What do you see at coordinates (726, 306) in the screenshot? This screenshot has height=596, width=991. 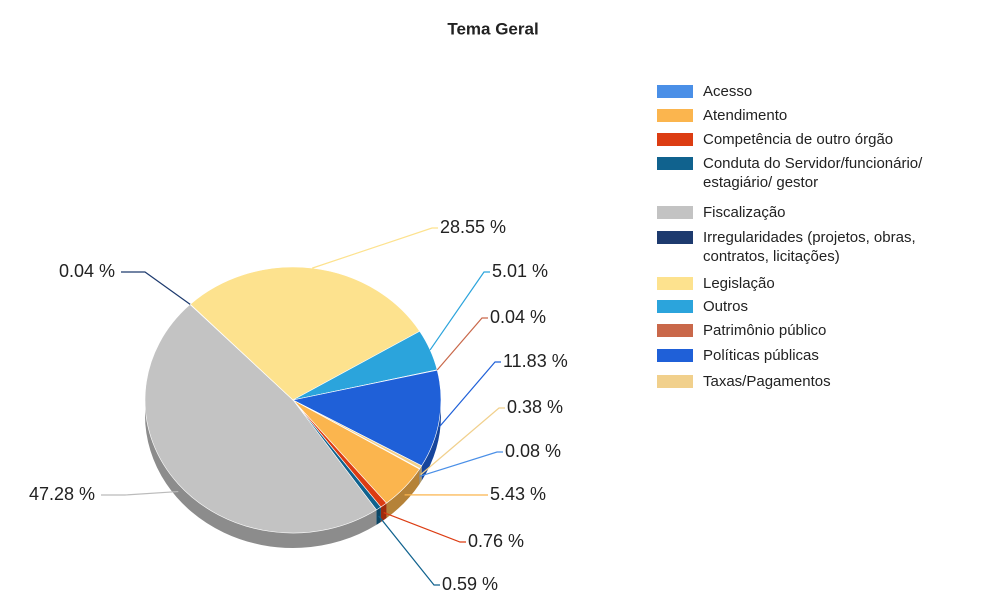 I see `legend-label: Outros` at bounding box center [726, 306].